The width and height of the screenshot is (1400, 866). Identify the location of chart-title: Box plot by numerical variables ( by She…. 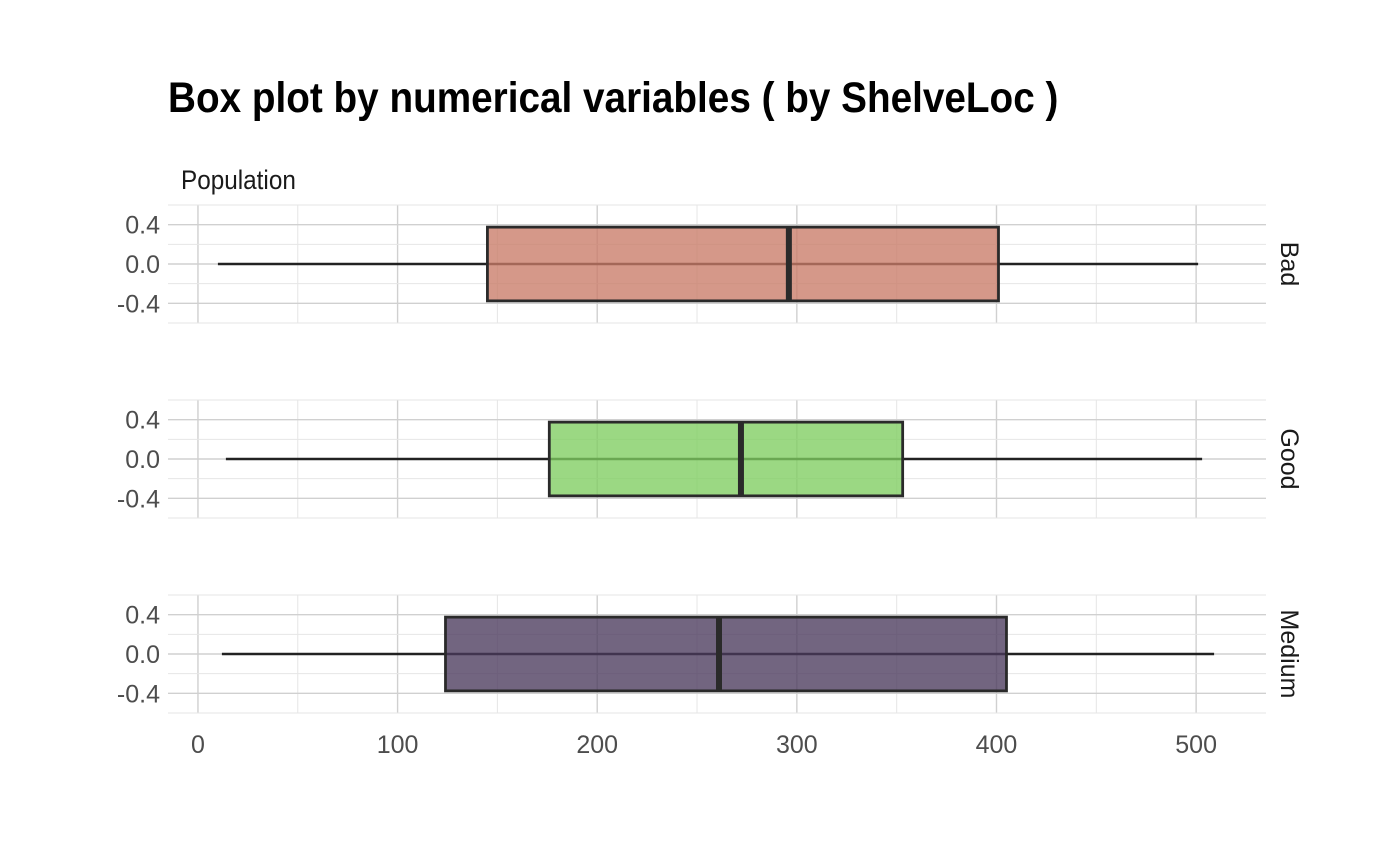
(613, 98).